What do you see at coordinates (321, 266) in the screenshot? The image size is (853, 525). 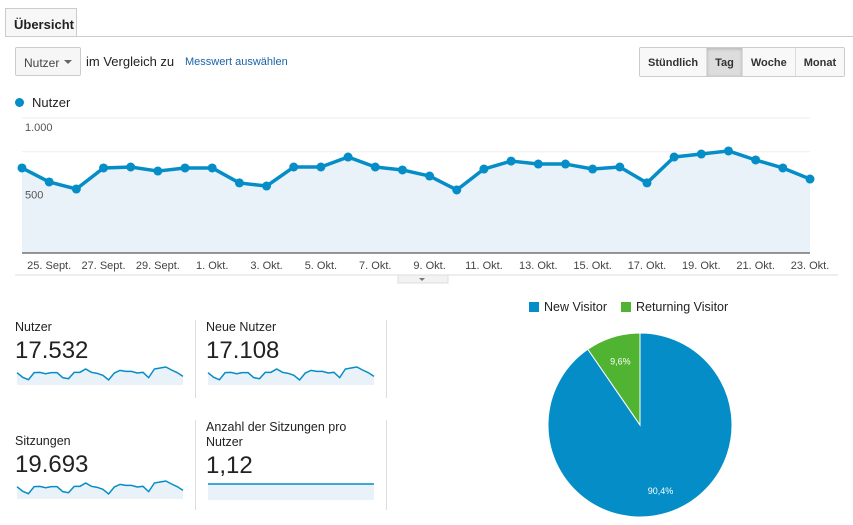 I see `x-tick-label: 5. Okt.` at bounding box center [321, 266].